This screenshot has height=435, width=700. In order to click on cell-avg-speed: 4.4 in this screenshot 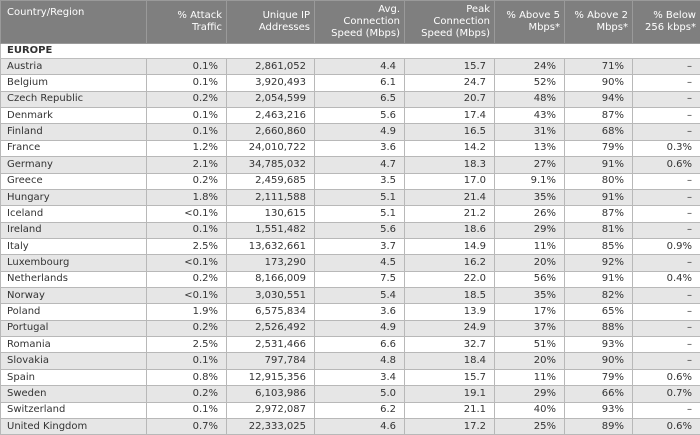, I will do `click(360, 67)`.